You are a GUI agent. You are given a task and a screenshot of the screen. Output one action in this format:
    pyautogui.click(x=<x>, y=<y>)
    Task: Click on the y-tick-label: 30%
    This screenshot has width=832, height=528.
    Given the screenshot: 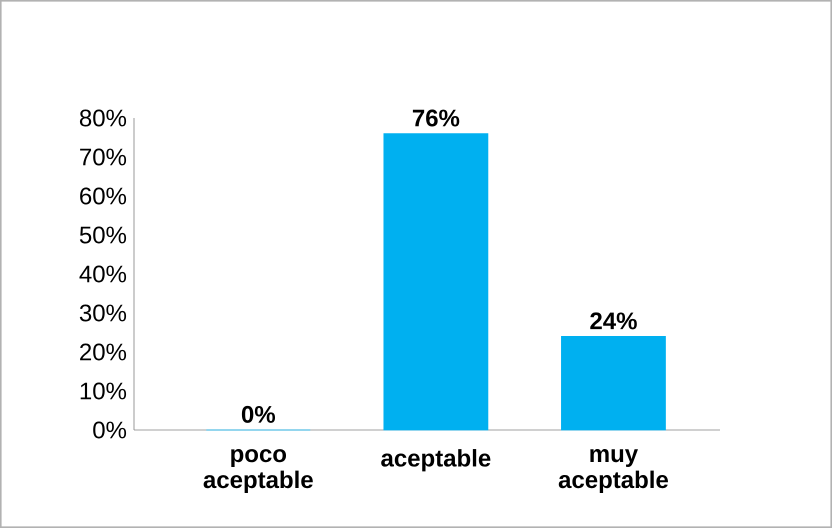 What is the action you would take?
    pyautogui.click(x=103, y=313)
    